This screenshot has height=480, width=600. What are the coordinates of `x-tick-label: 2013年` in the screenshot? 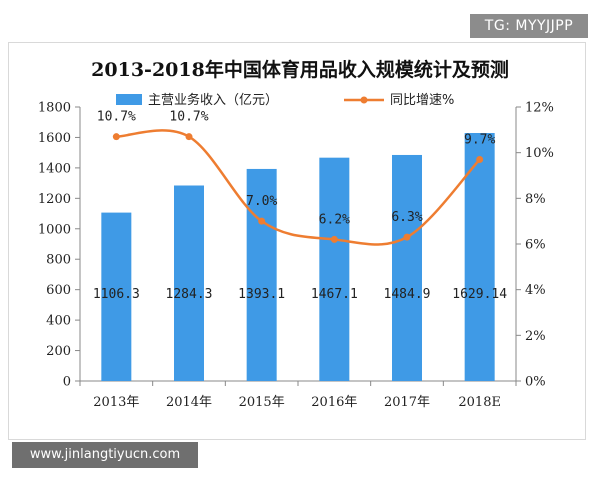 It's located at (116, 402).